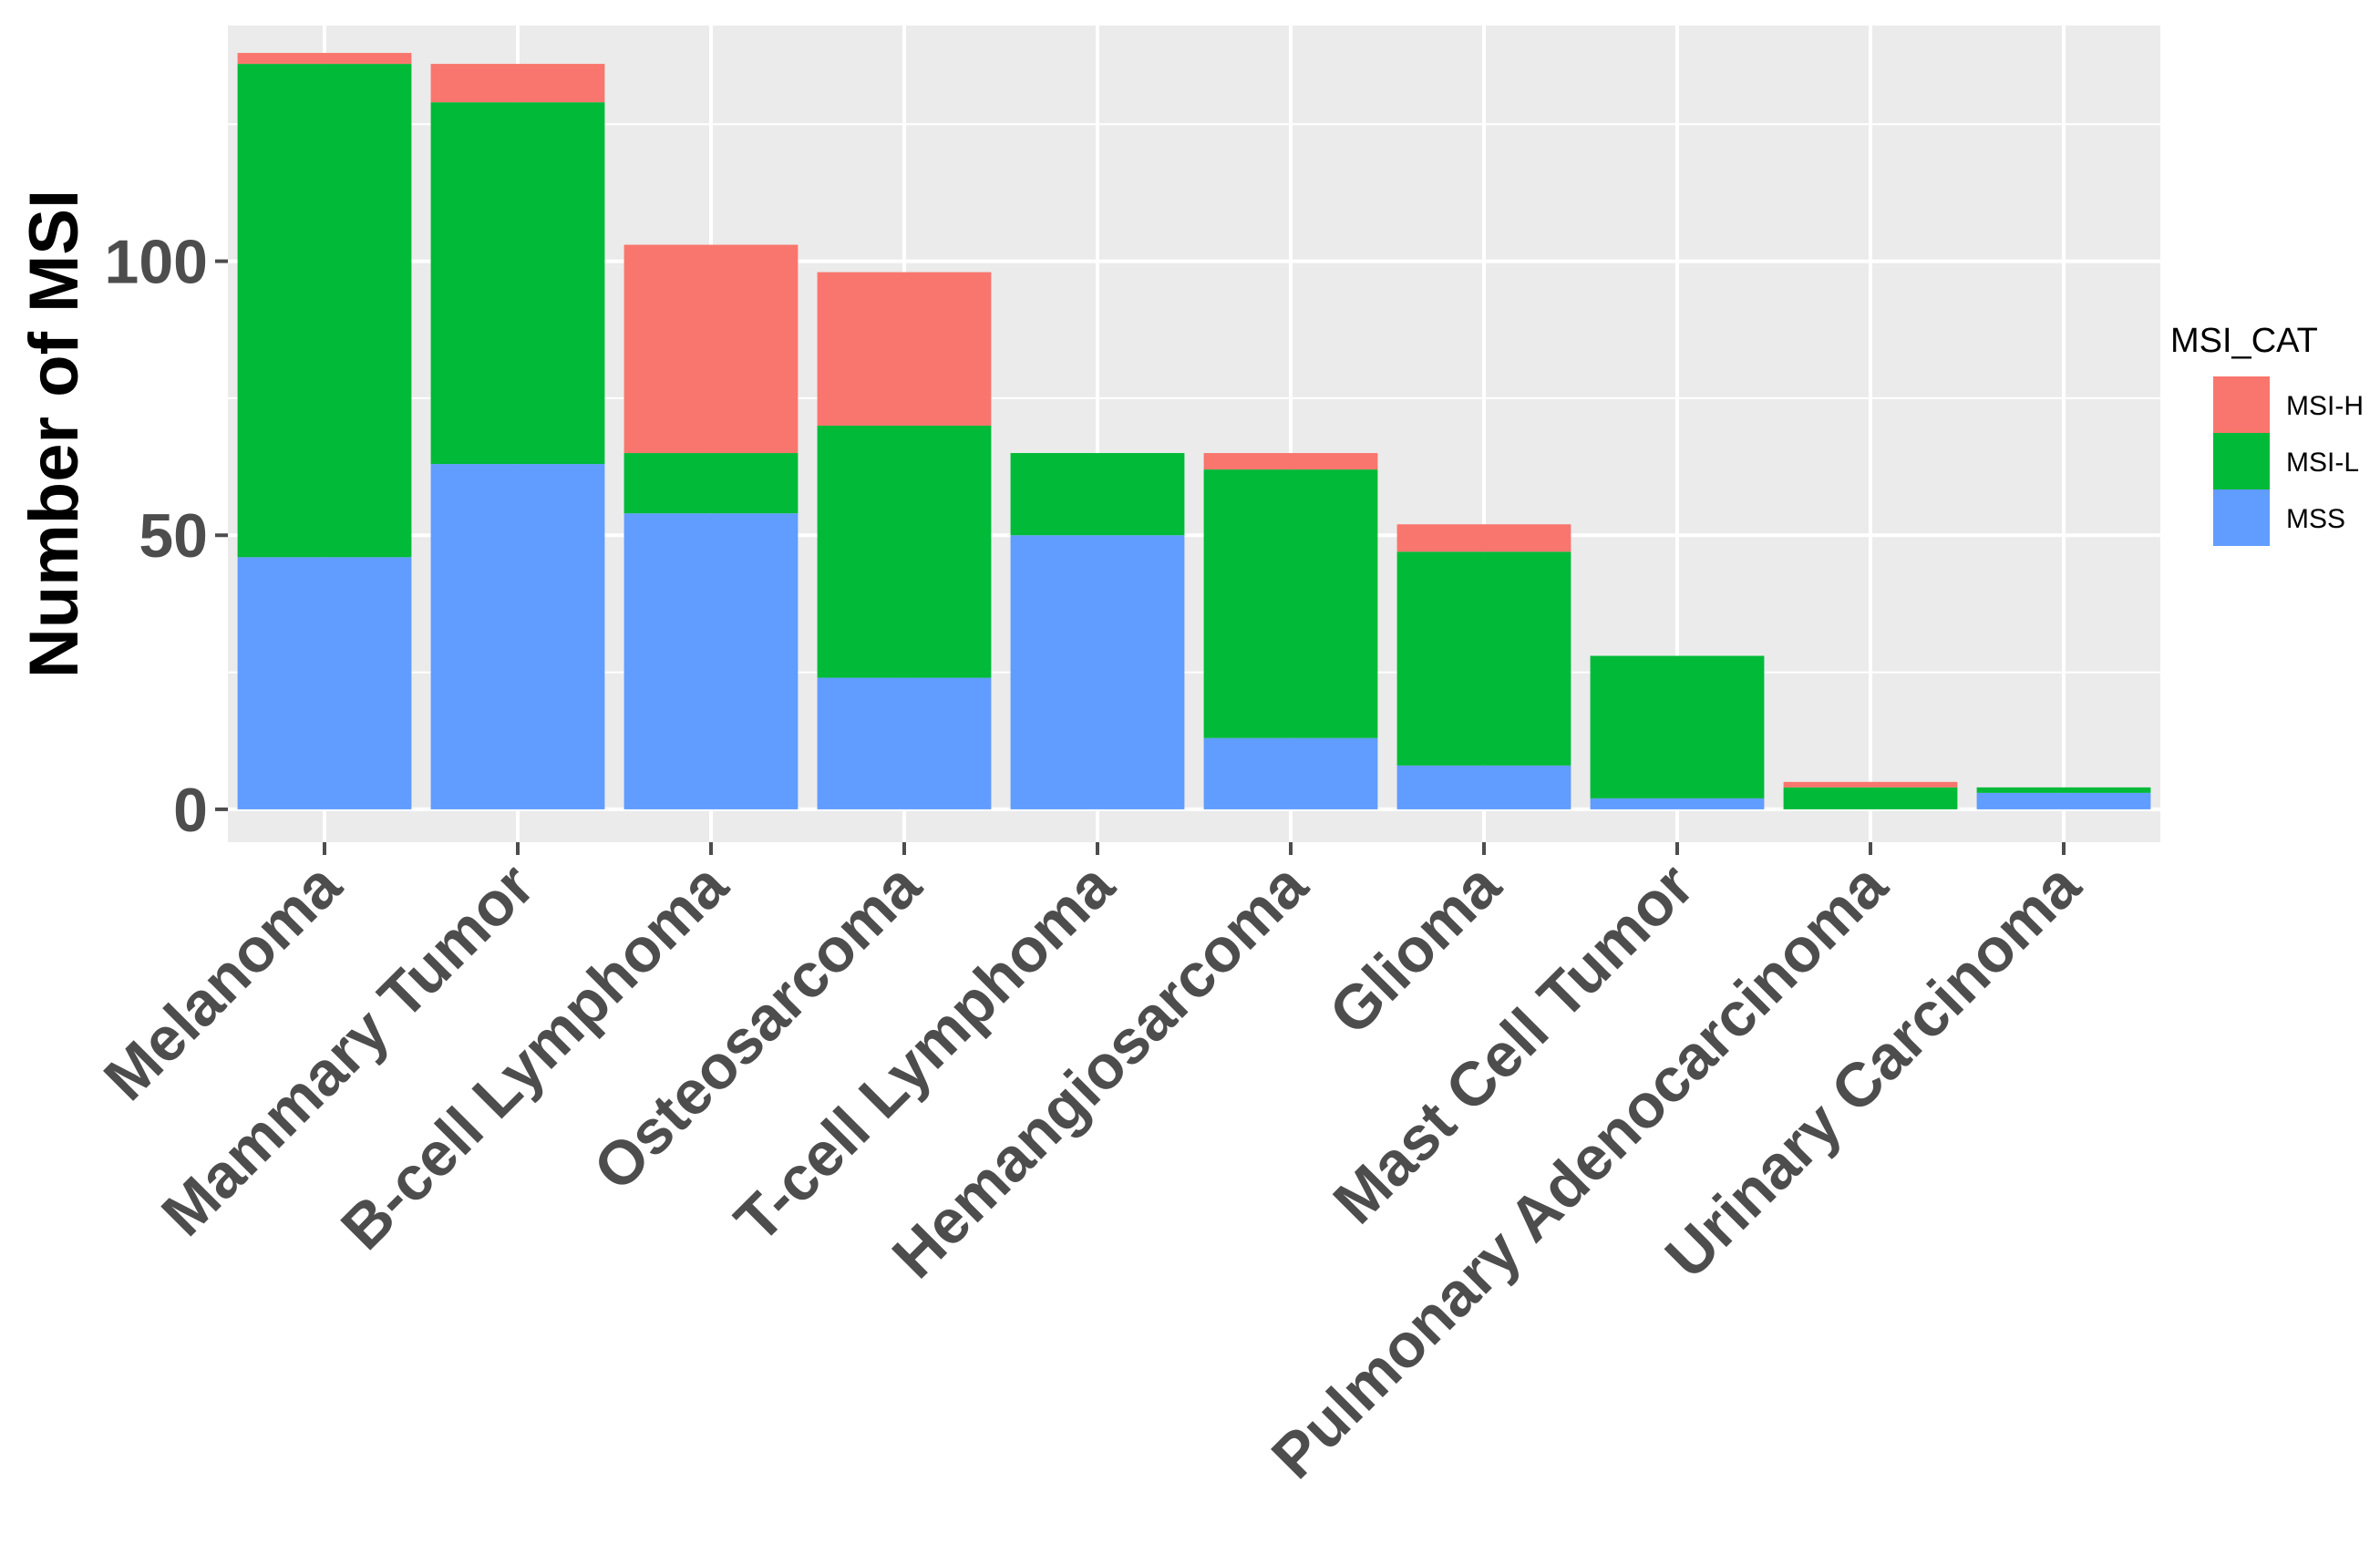  What do you see at coordinates (758, 1026) in the screenshot?
I see `x-tick-label: Osteosarcoma` at bounding box center [758, 1026].